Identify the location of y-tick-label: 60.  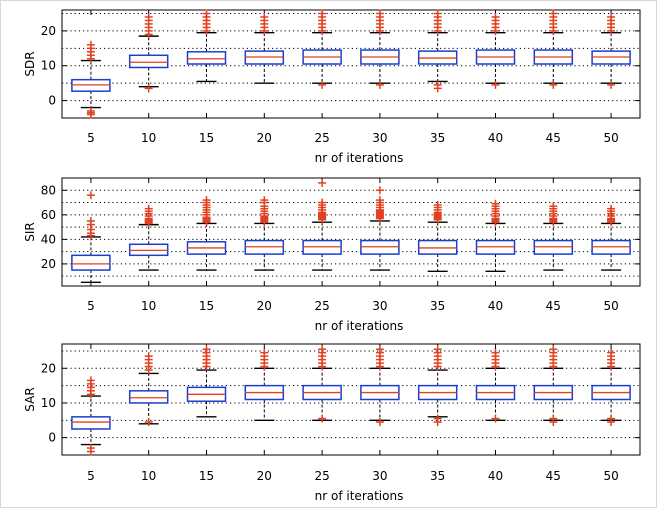
(48, 215).